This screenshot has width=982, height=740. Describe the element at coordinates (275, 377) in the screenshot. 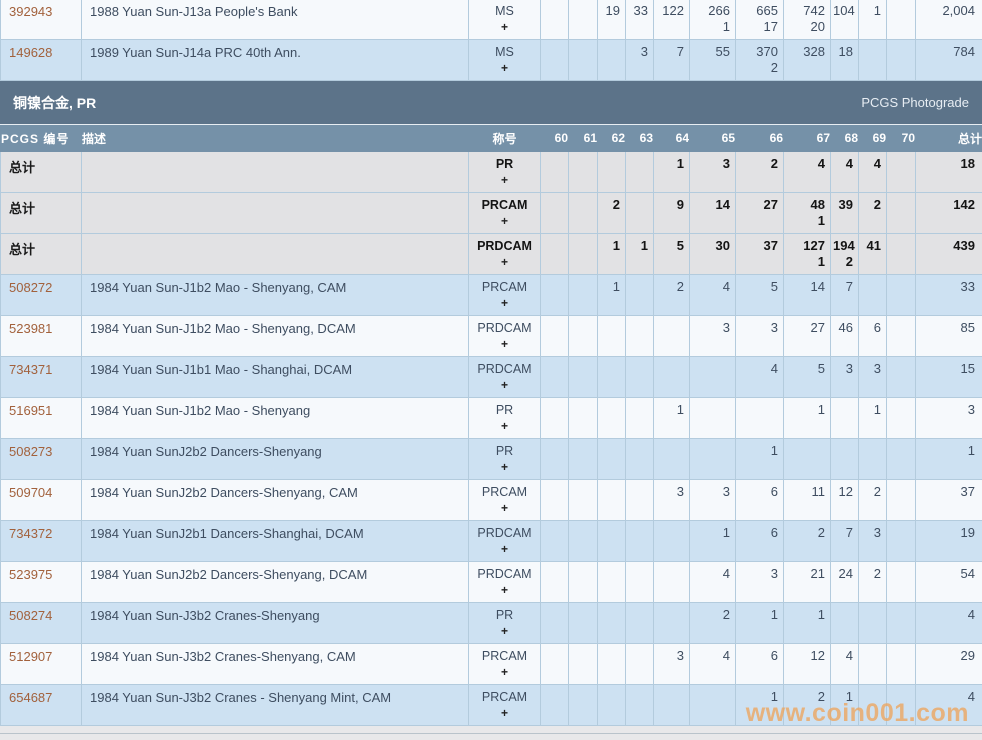

I see `description-cell: 1984 Yuan Sun-J1b1 Mao - Shanghai, DCAM` at that location.